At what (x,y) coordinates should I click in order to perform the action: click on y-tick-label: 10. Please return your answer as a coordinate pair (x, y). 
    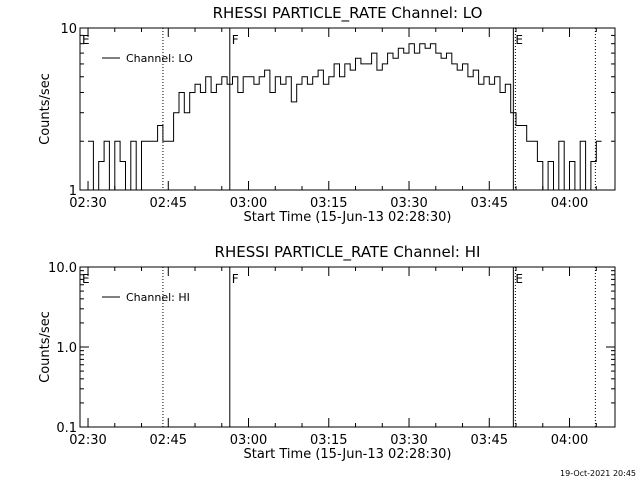
    Looking at the image, I should click on (68, 29).